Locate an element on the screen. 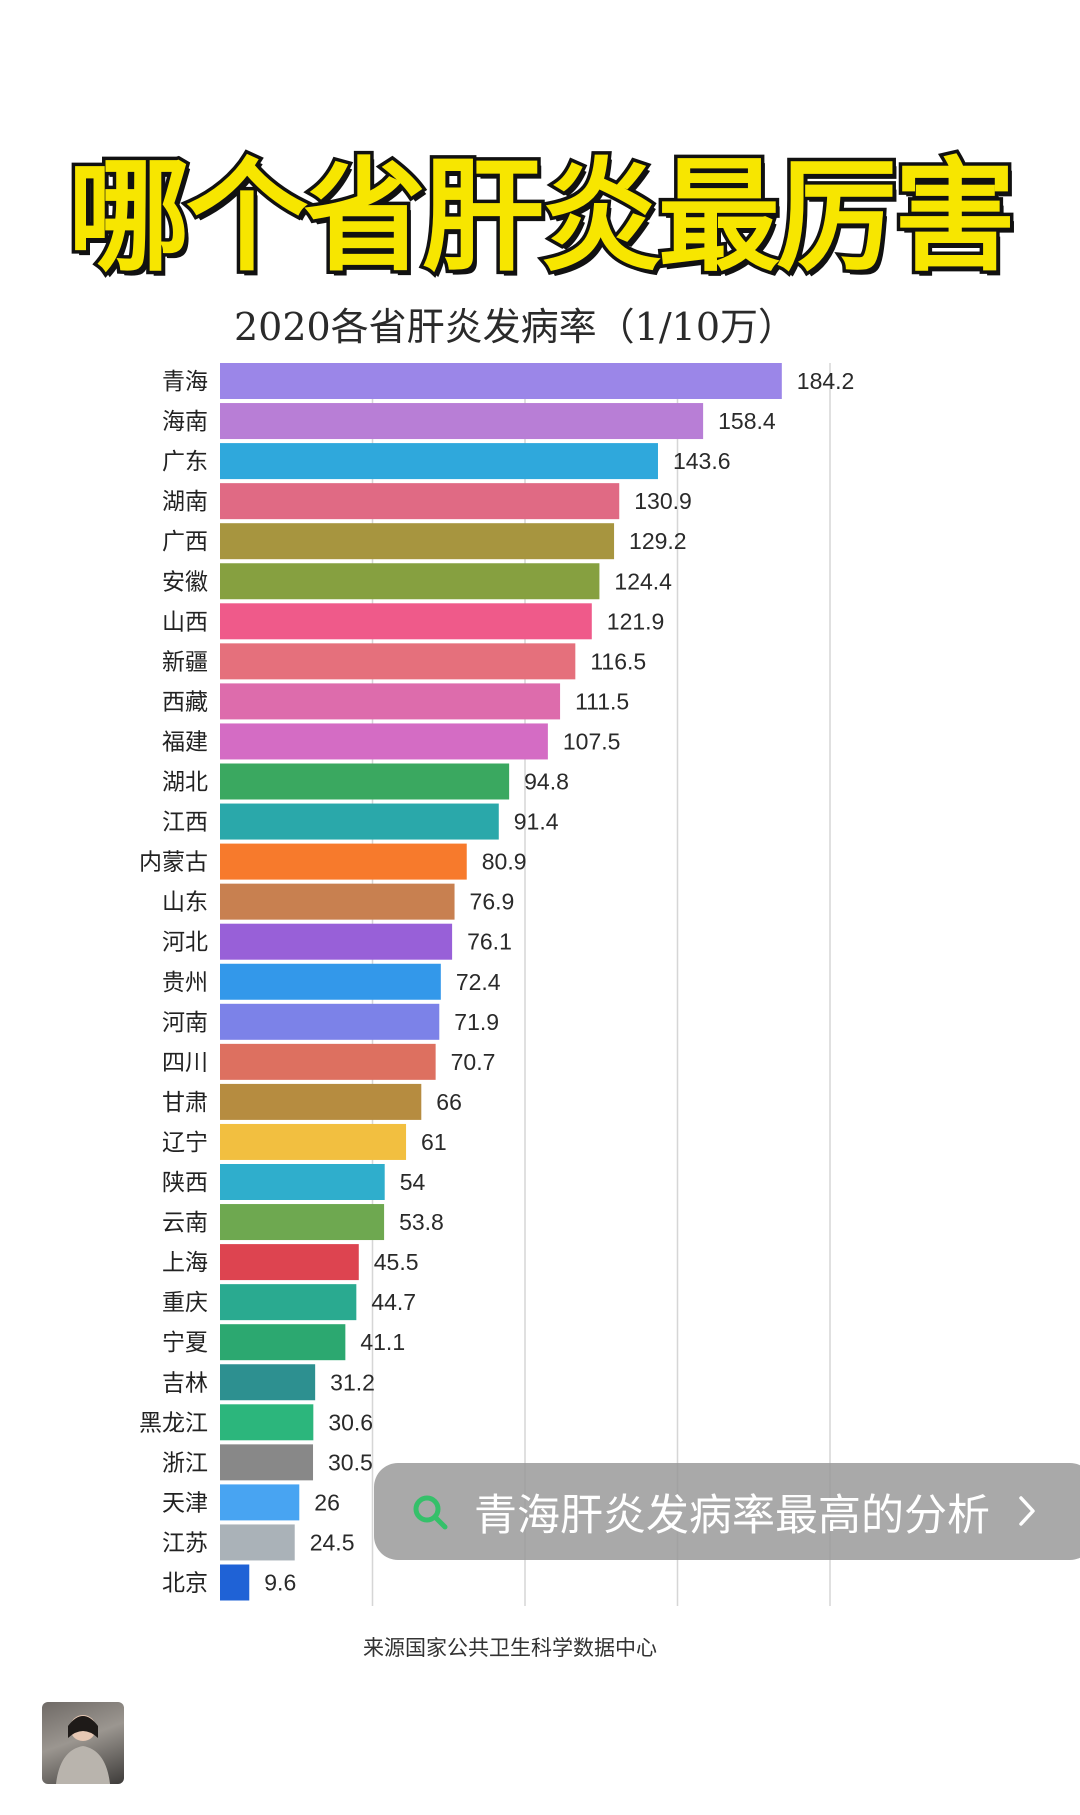 This screenshot has width=1080, height=1815. value-label: 41.1 is located at coordinates (382, 1342).